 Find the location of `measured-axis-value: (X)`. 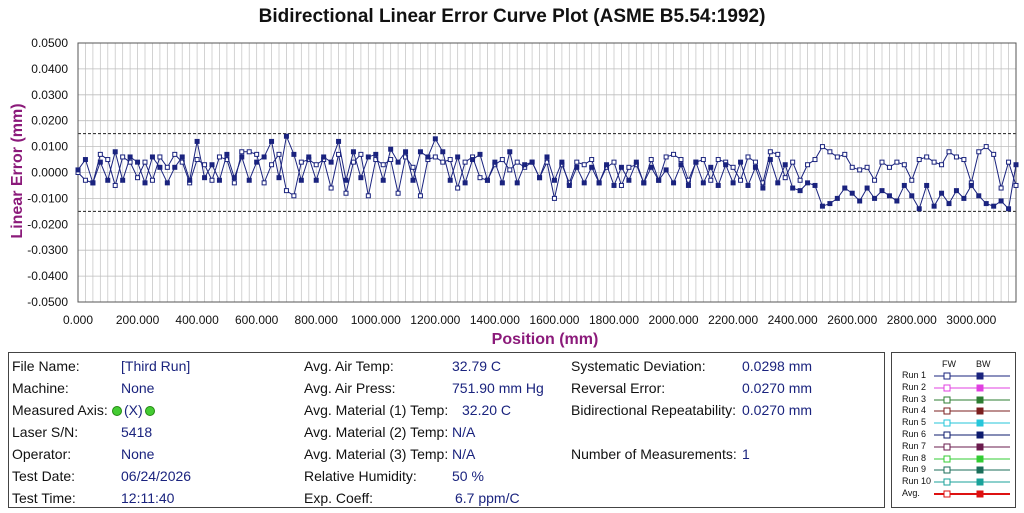

measured-axis-value: (X) is located at coordinates (133, 410).